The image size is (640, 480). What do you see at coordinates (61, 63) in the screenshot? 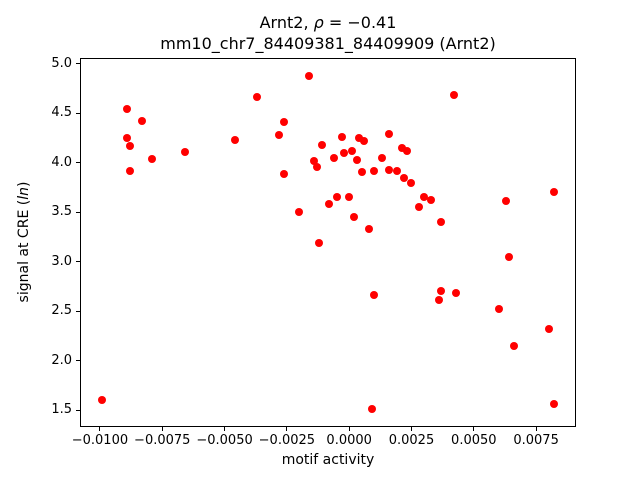
I see `y-tick-label: 5.0` at bounding box center [61, 63].